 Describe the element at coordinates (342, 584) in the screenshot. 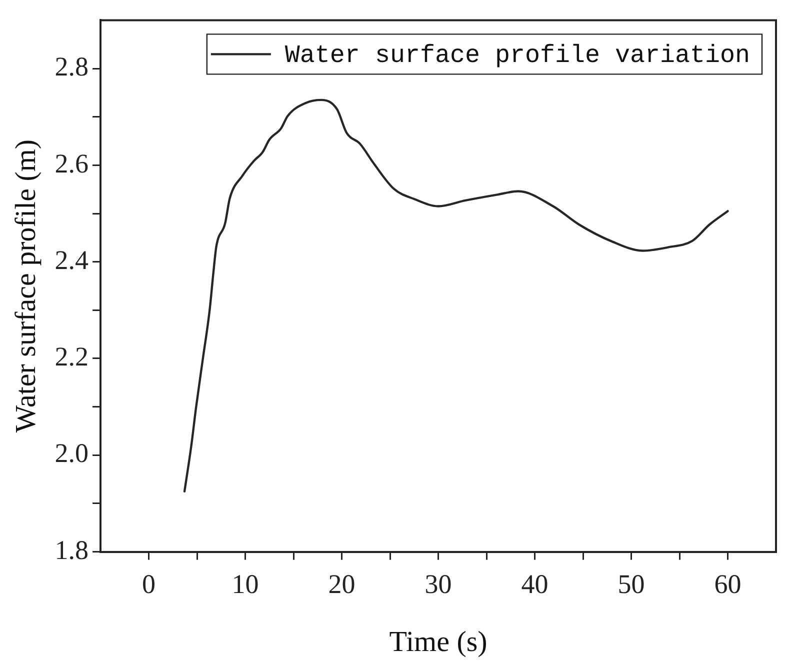

I see `x-tick-label: 20` at that location.